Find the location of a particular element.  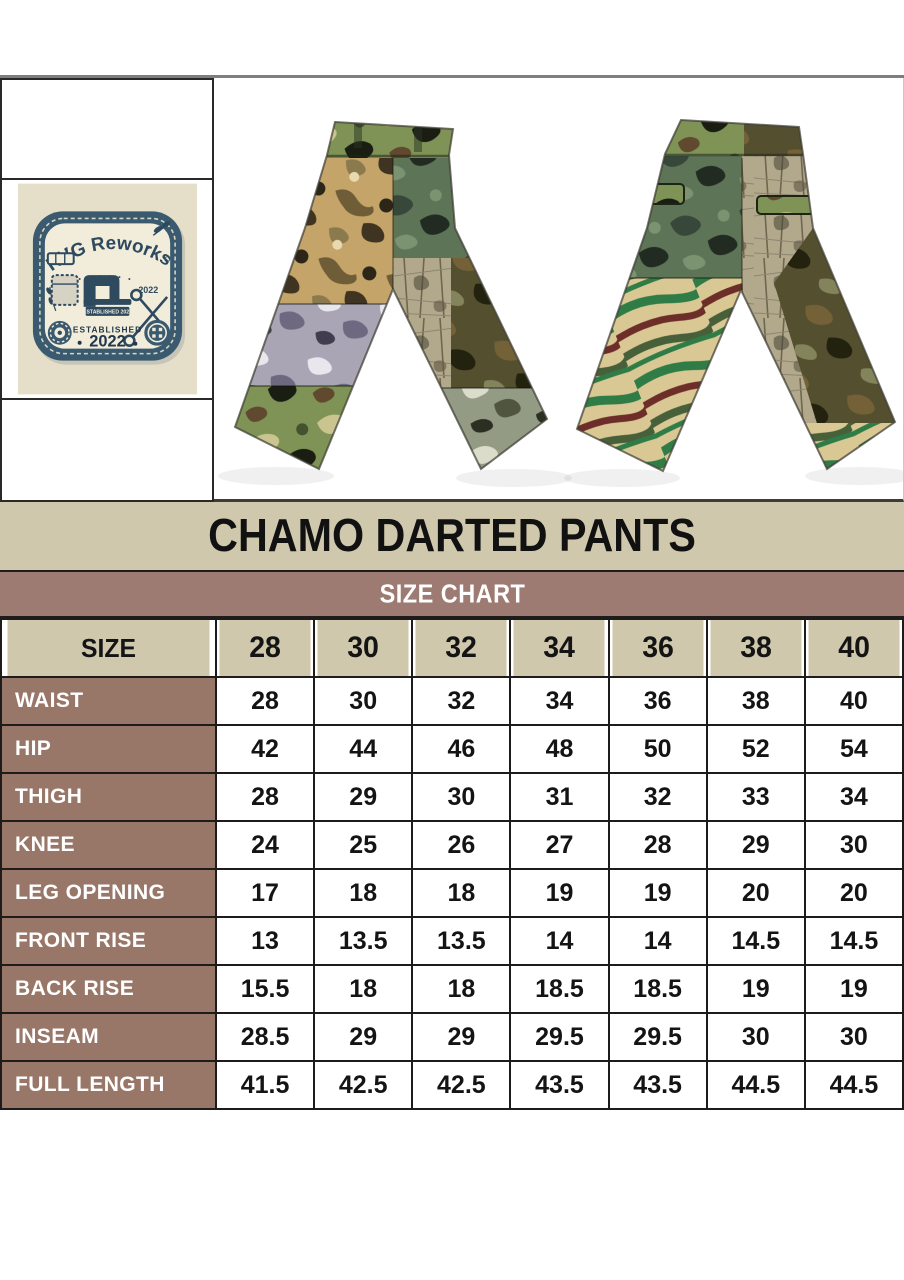

table-row: FULL LENGTH 41.5 42.5 42.5 43.5 43.5 44.5 44.5 is located at coordinates (452, 1085).